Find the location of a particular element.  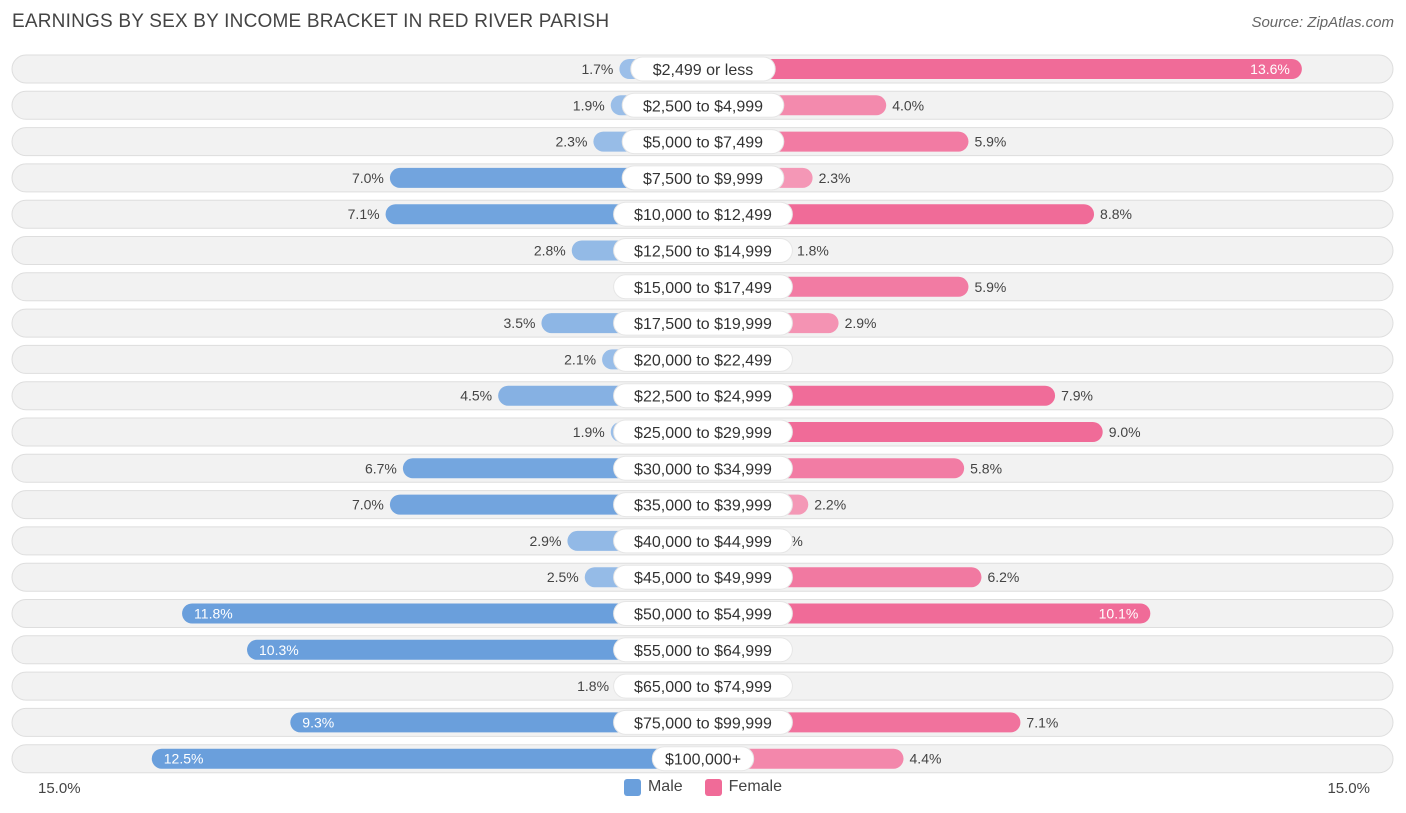

category-label: $25,000 to $29,999 is located at coordinates (703, 433).